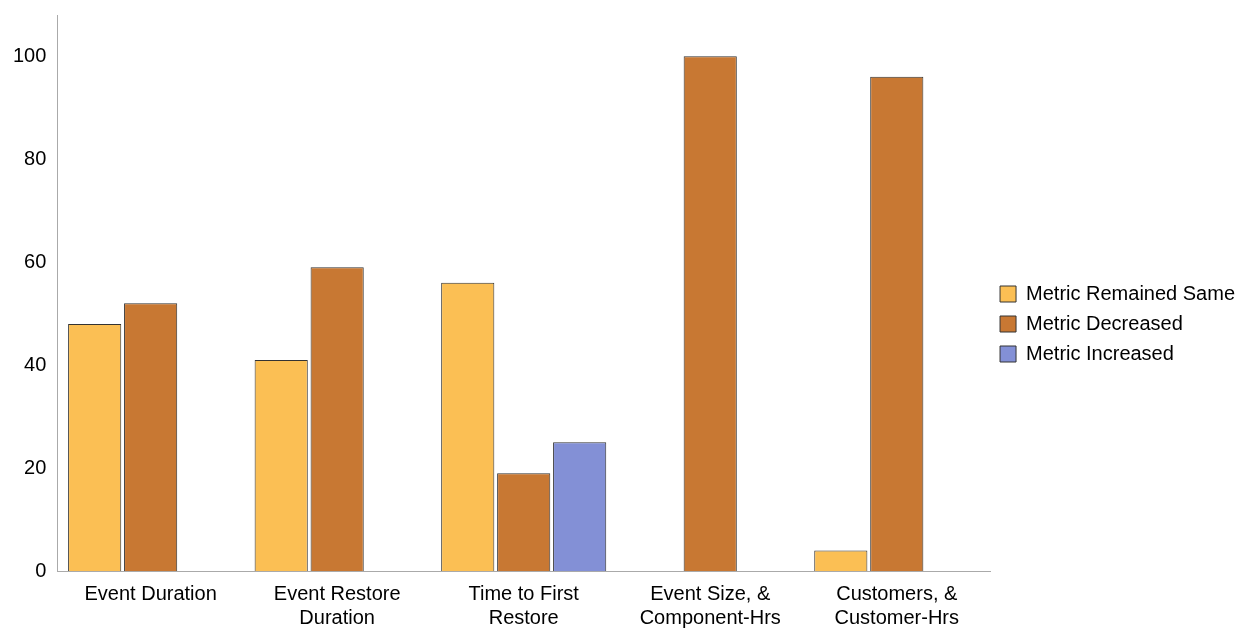 The image size is (1255, 633). Describe the element at coordinates (524, 604) in the screenshot. I see `x-tick-label: Time to First Restore` at that location.